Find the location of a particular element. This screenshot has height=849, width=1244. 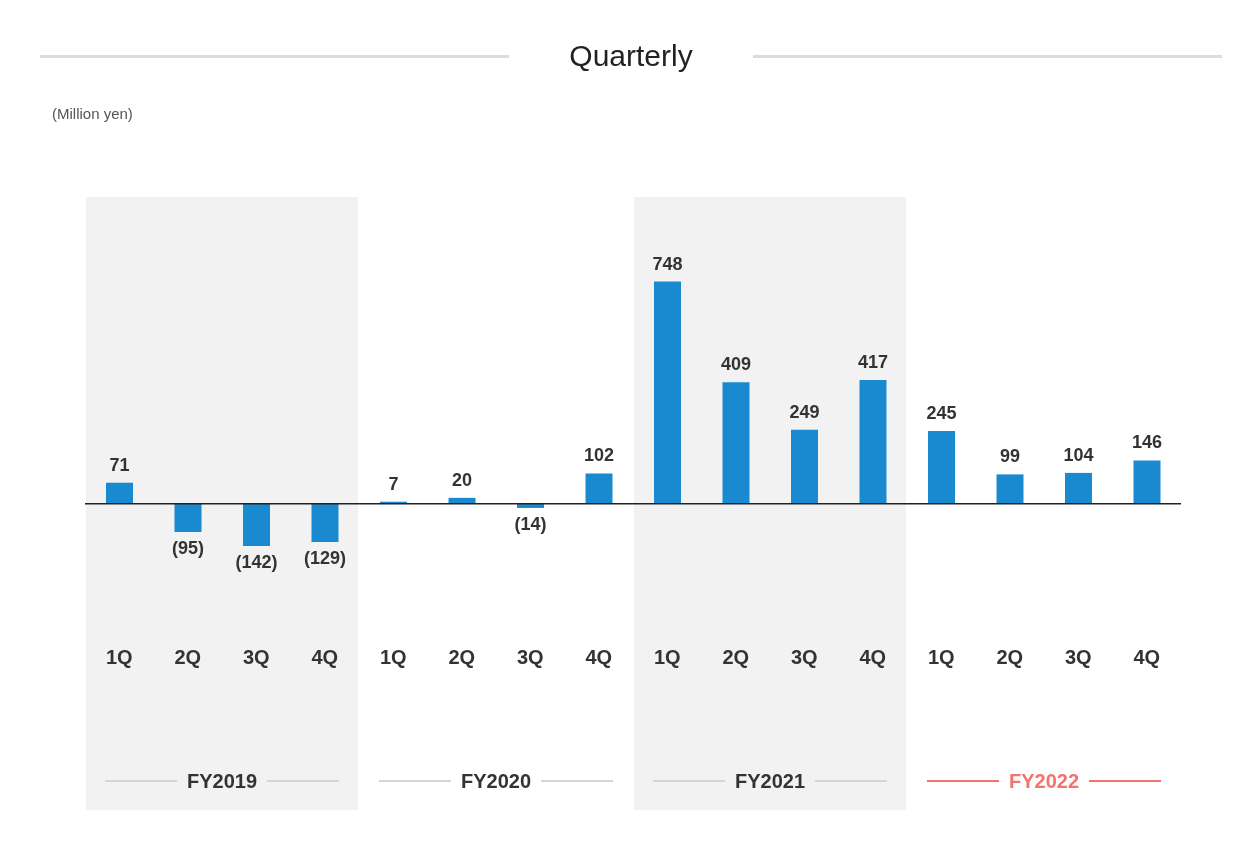

data-label: (95) is located at coordinates (188, 548).